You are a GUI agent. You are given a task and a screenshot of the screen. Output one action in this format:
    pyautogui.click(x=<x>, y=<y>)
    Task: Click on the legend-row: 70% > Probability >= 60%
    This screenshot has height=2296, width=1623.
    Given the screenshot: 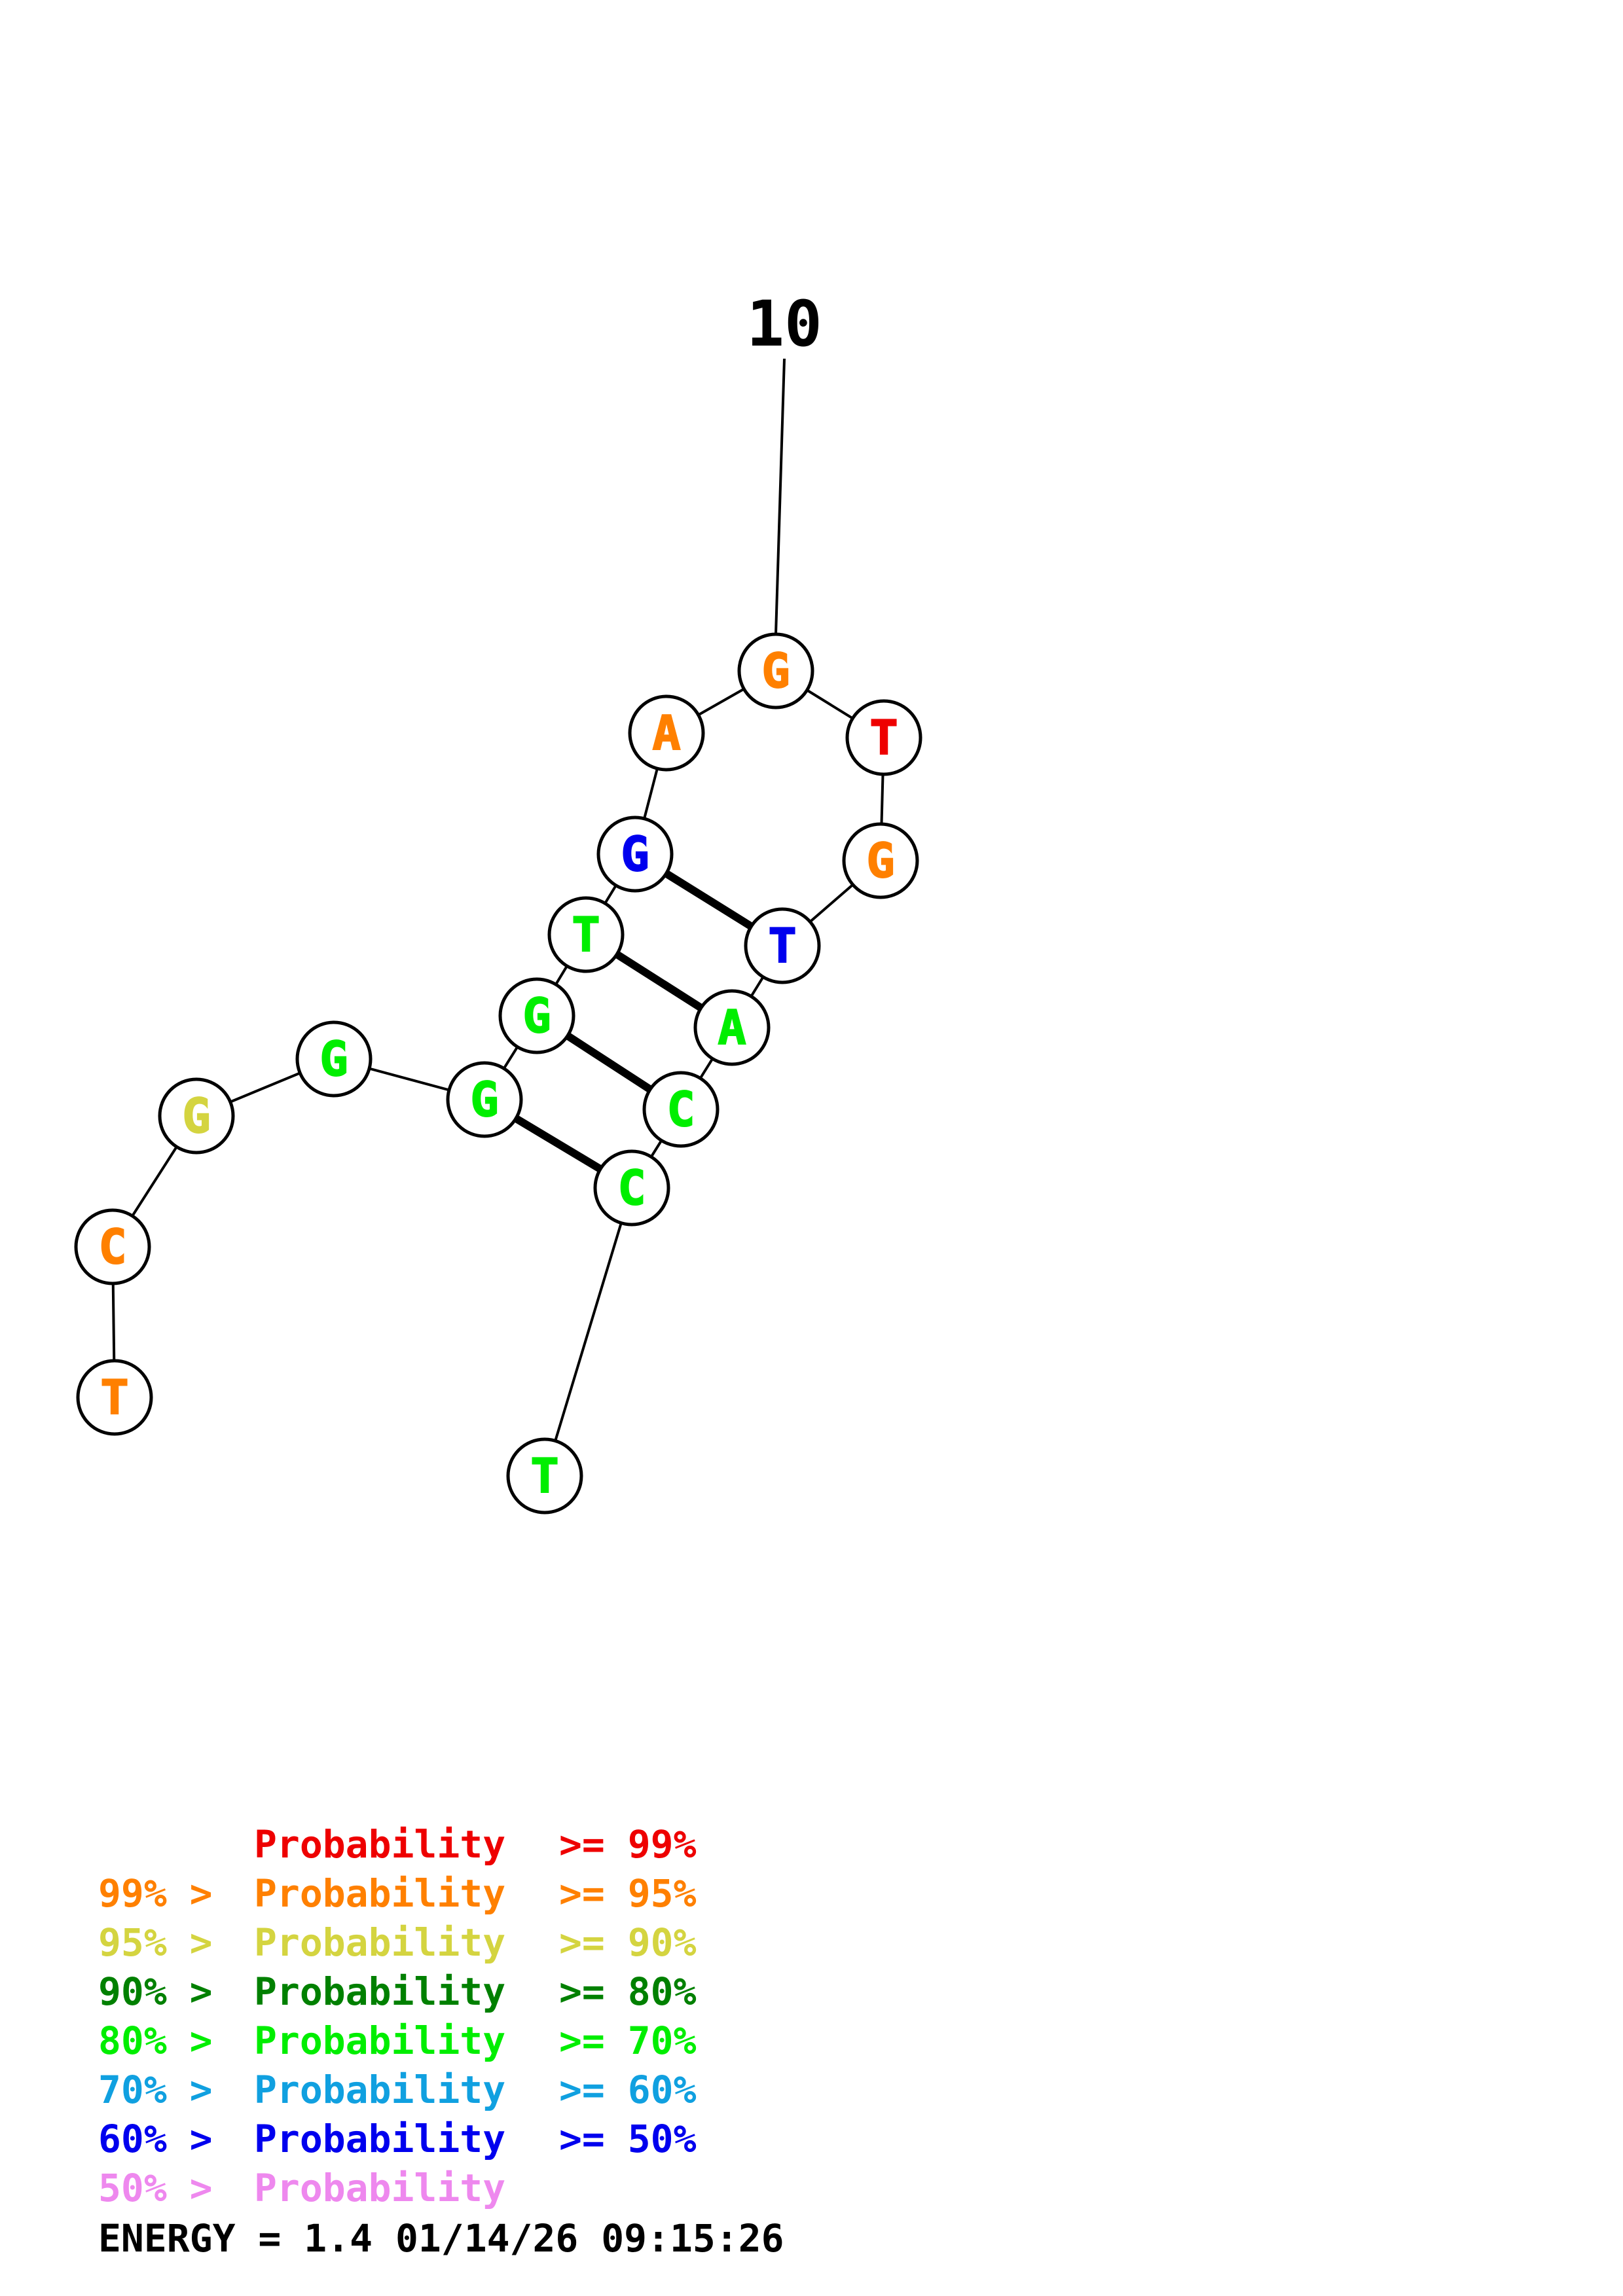 What is the action you would take?
    pyautogui.click(x=397, y=2090)
    